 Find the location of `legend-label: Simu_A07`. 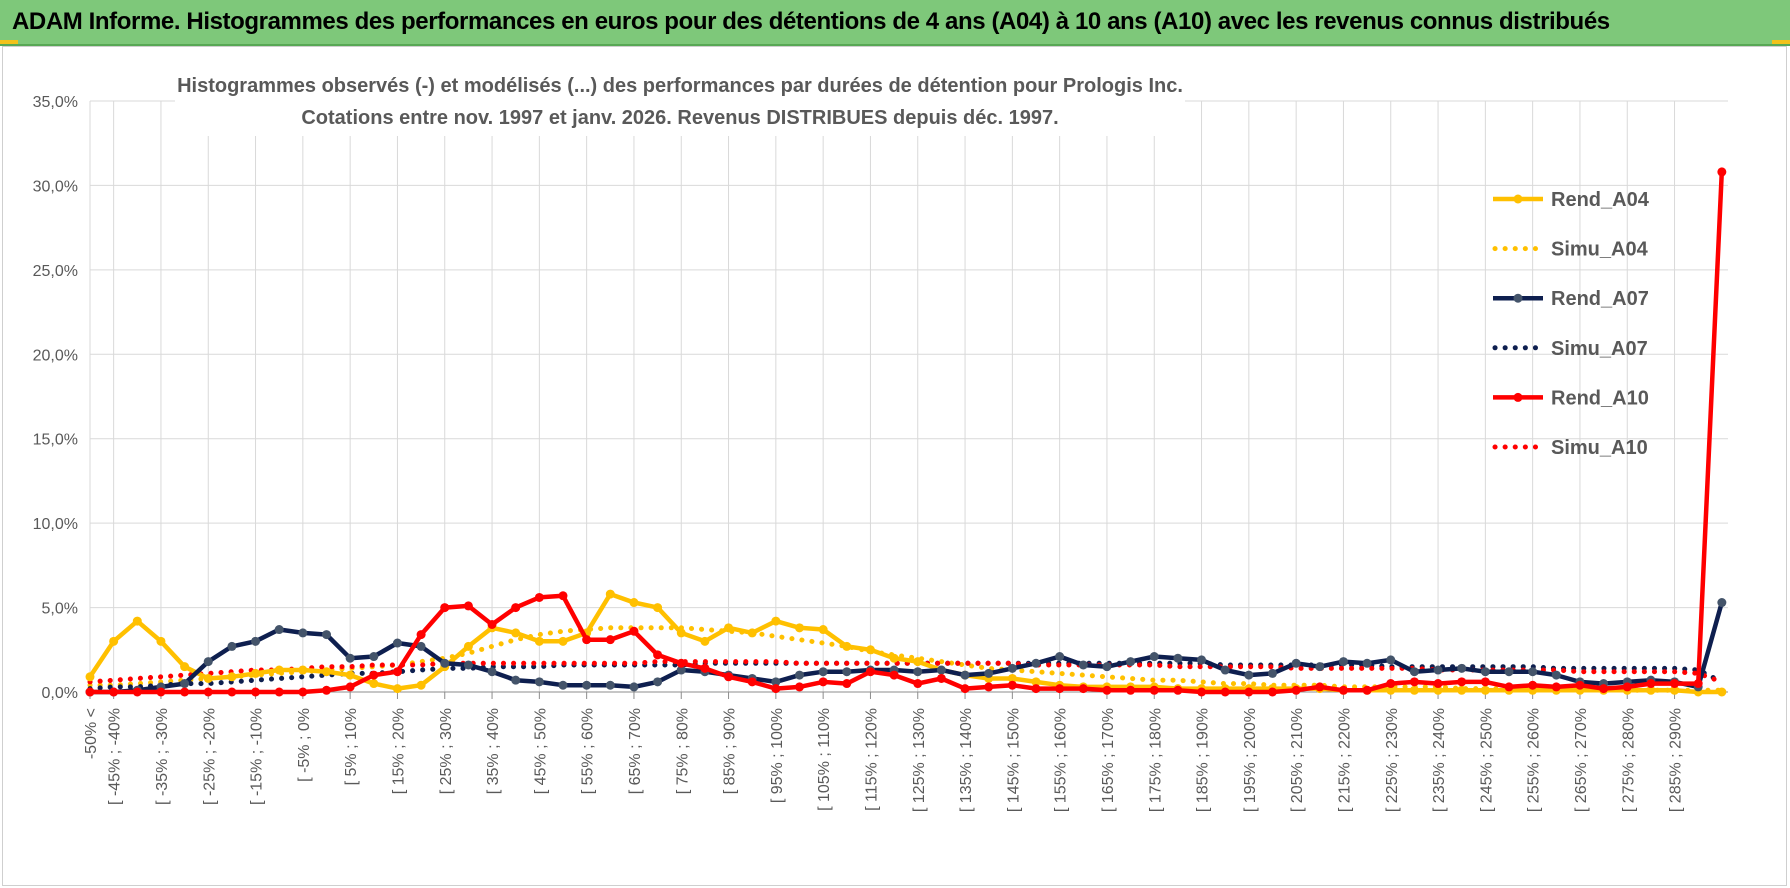

legend-label: Simu_A07 is located at coordinates (1599, 349).